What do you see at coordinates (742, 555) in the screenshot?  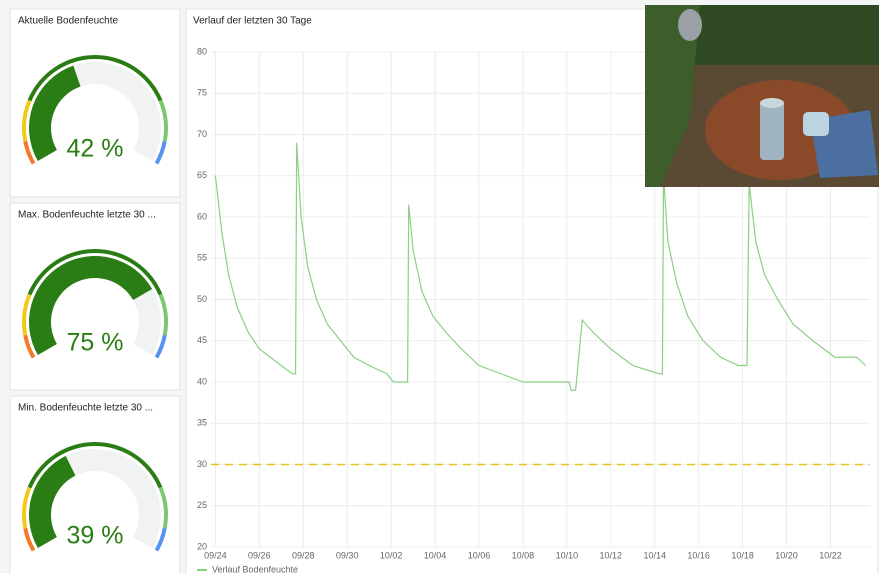 I see `x-tick-label: 10/18` at bounding box center [742, 555].